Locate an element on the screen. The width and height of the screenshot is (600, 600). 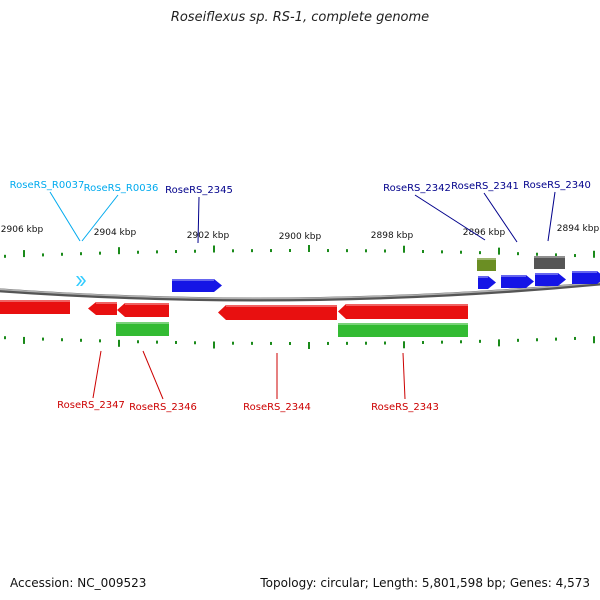
rna-feature-R0037 is located at coordinates (79, 281).